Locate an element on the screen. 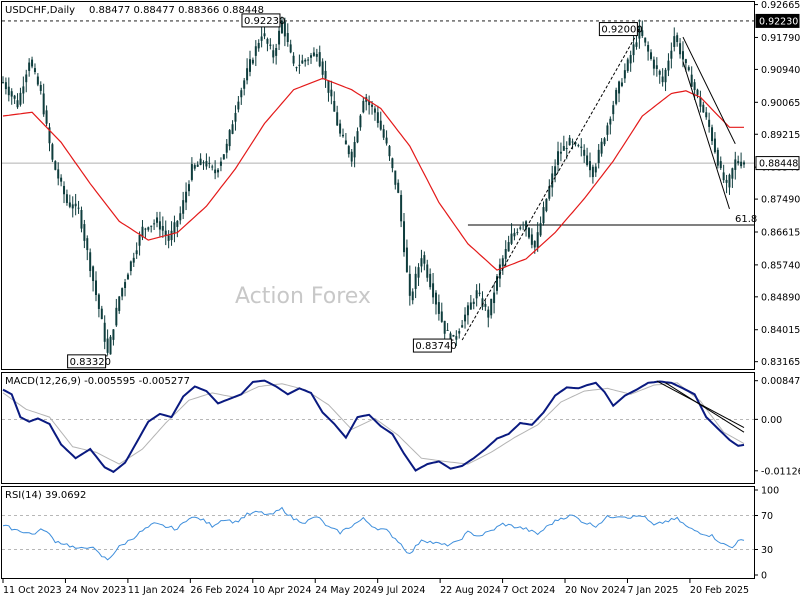  rsi-tick-label: 100 is located at coordinates (770, 491).